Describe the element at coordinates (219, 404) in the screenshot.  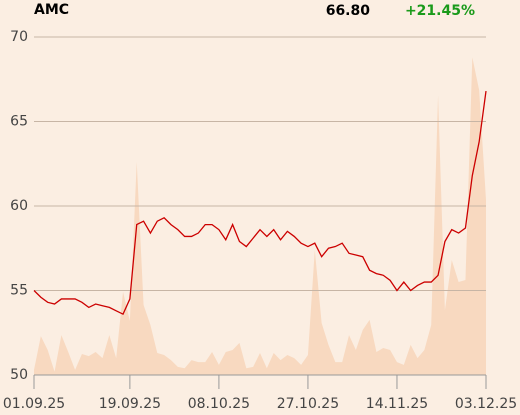
I see `x-tick-label: 08.10.25` at that location.